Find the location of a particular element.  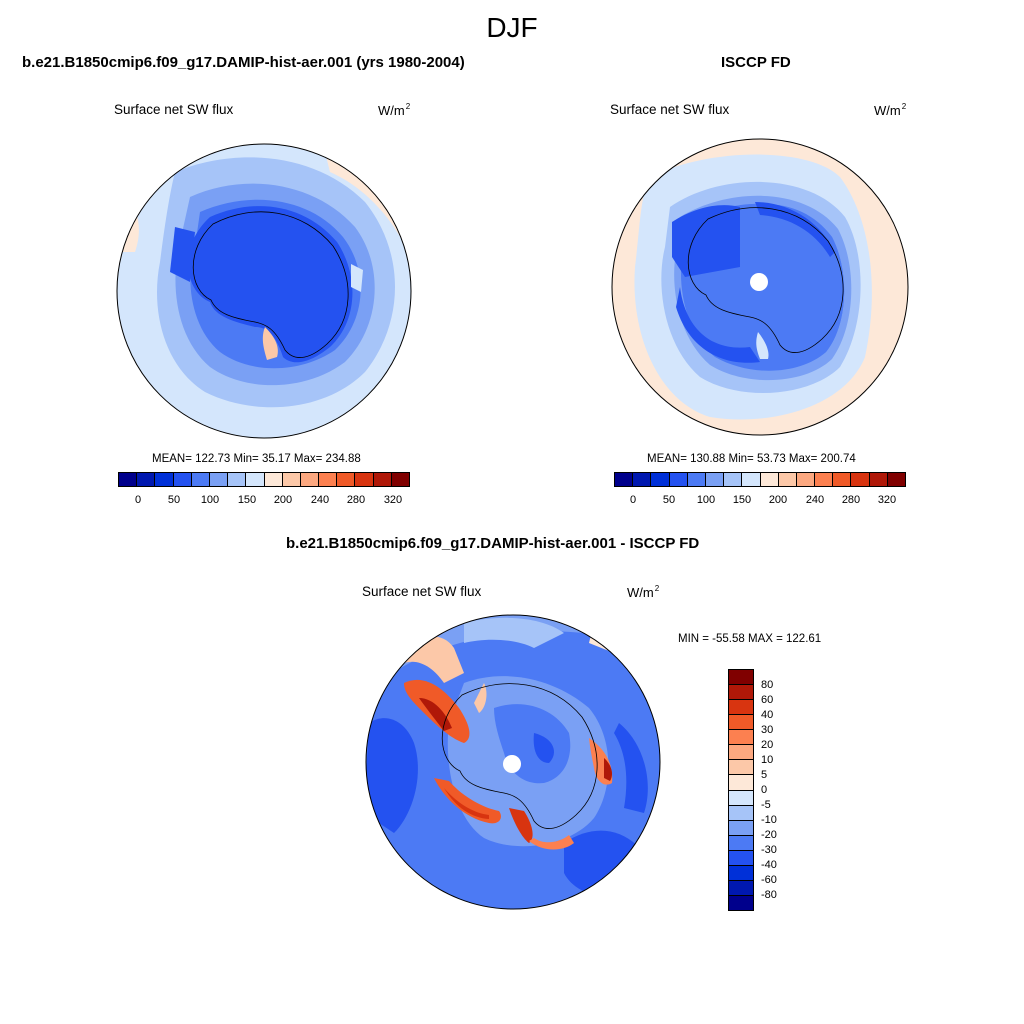

panel3-stats: MIN = -55.58 MAX = 122.61 is located at coordinates (750, 639).